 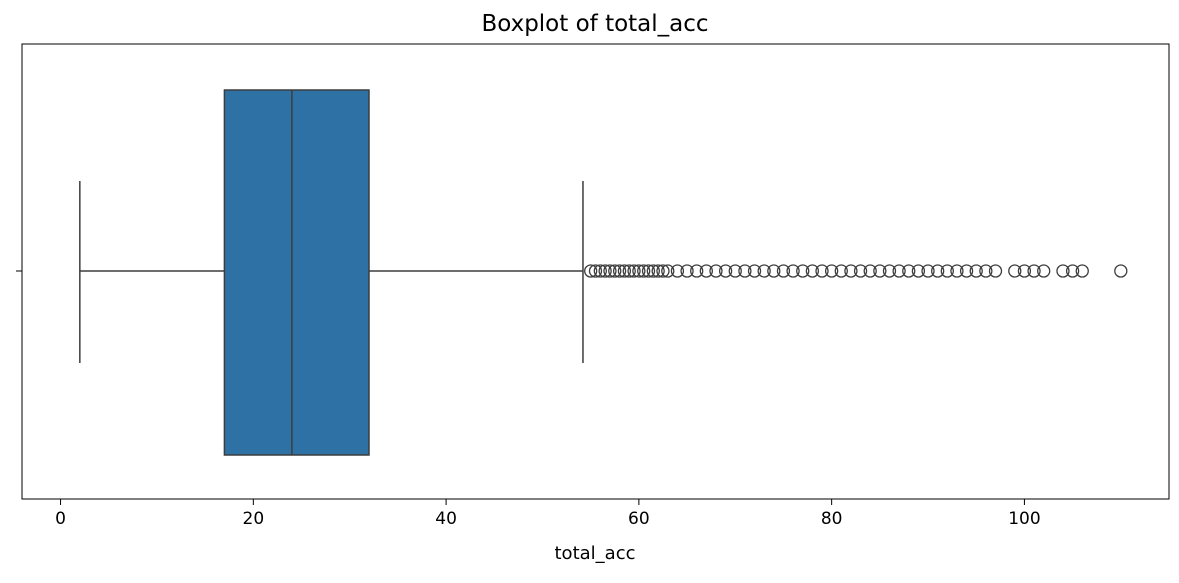 I want to click on x-tick-label: 100, so click(x=1024, y=519).